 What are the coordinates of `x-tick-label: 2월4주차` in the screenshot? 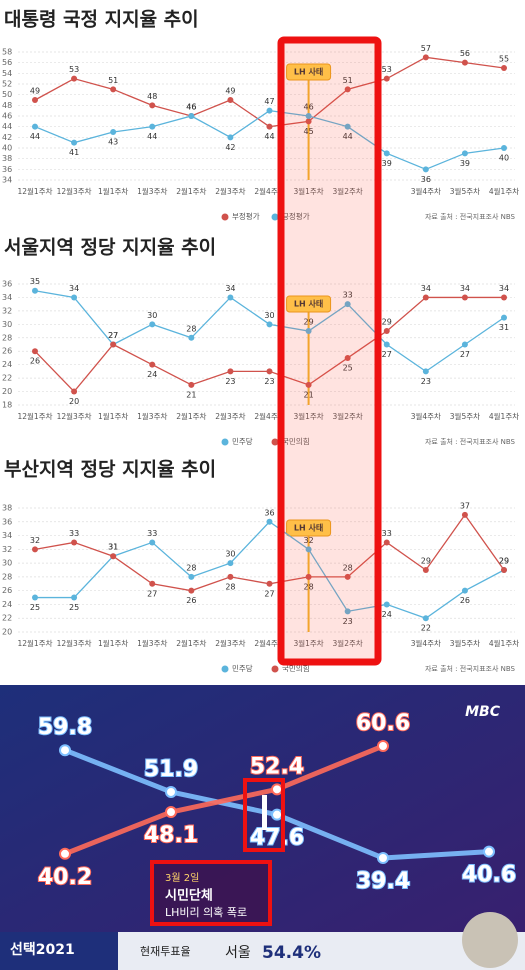 It's located at (269, 416).